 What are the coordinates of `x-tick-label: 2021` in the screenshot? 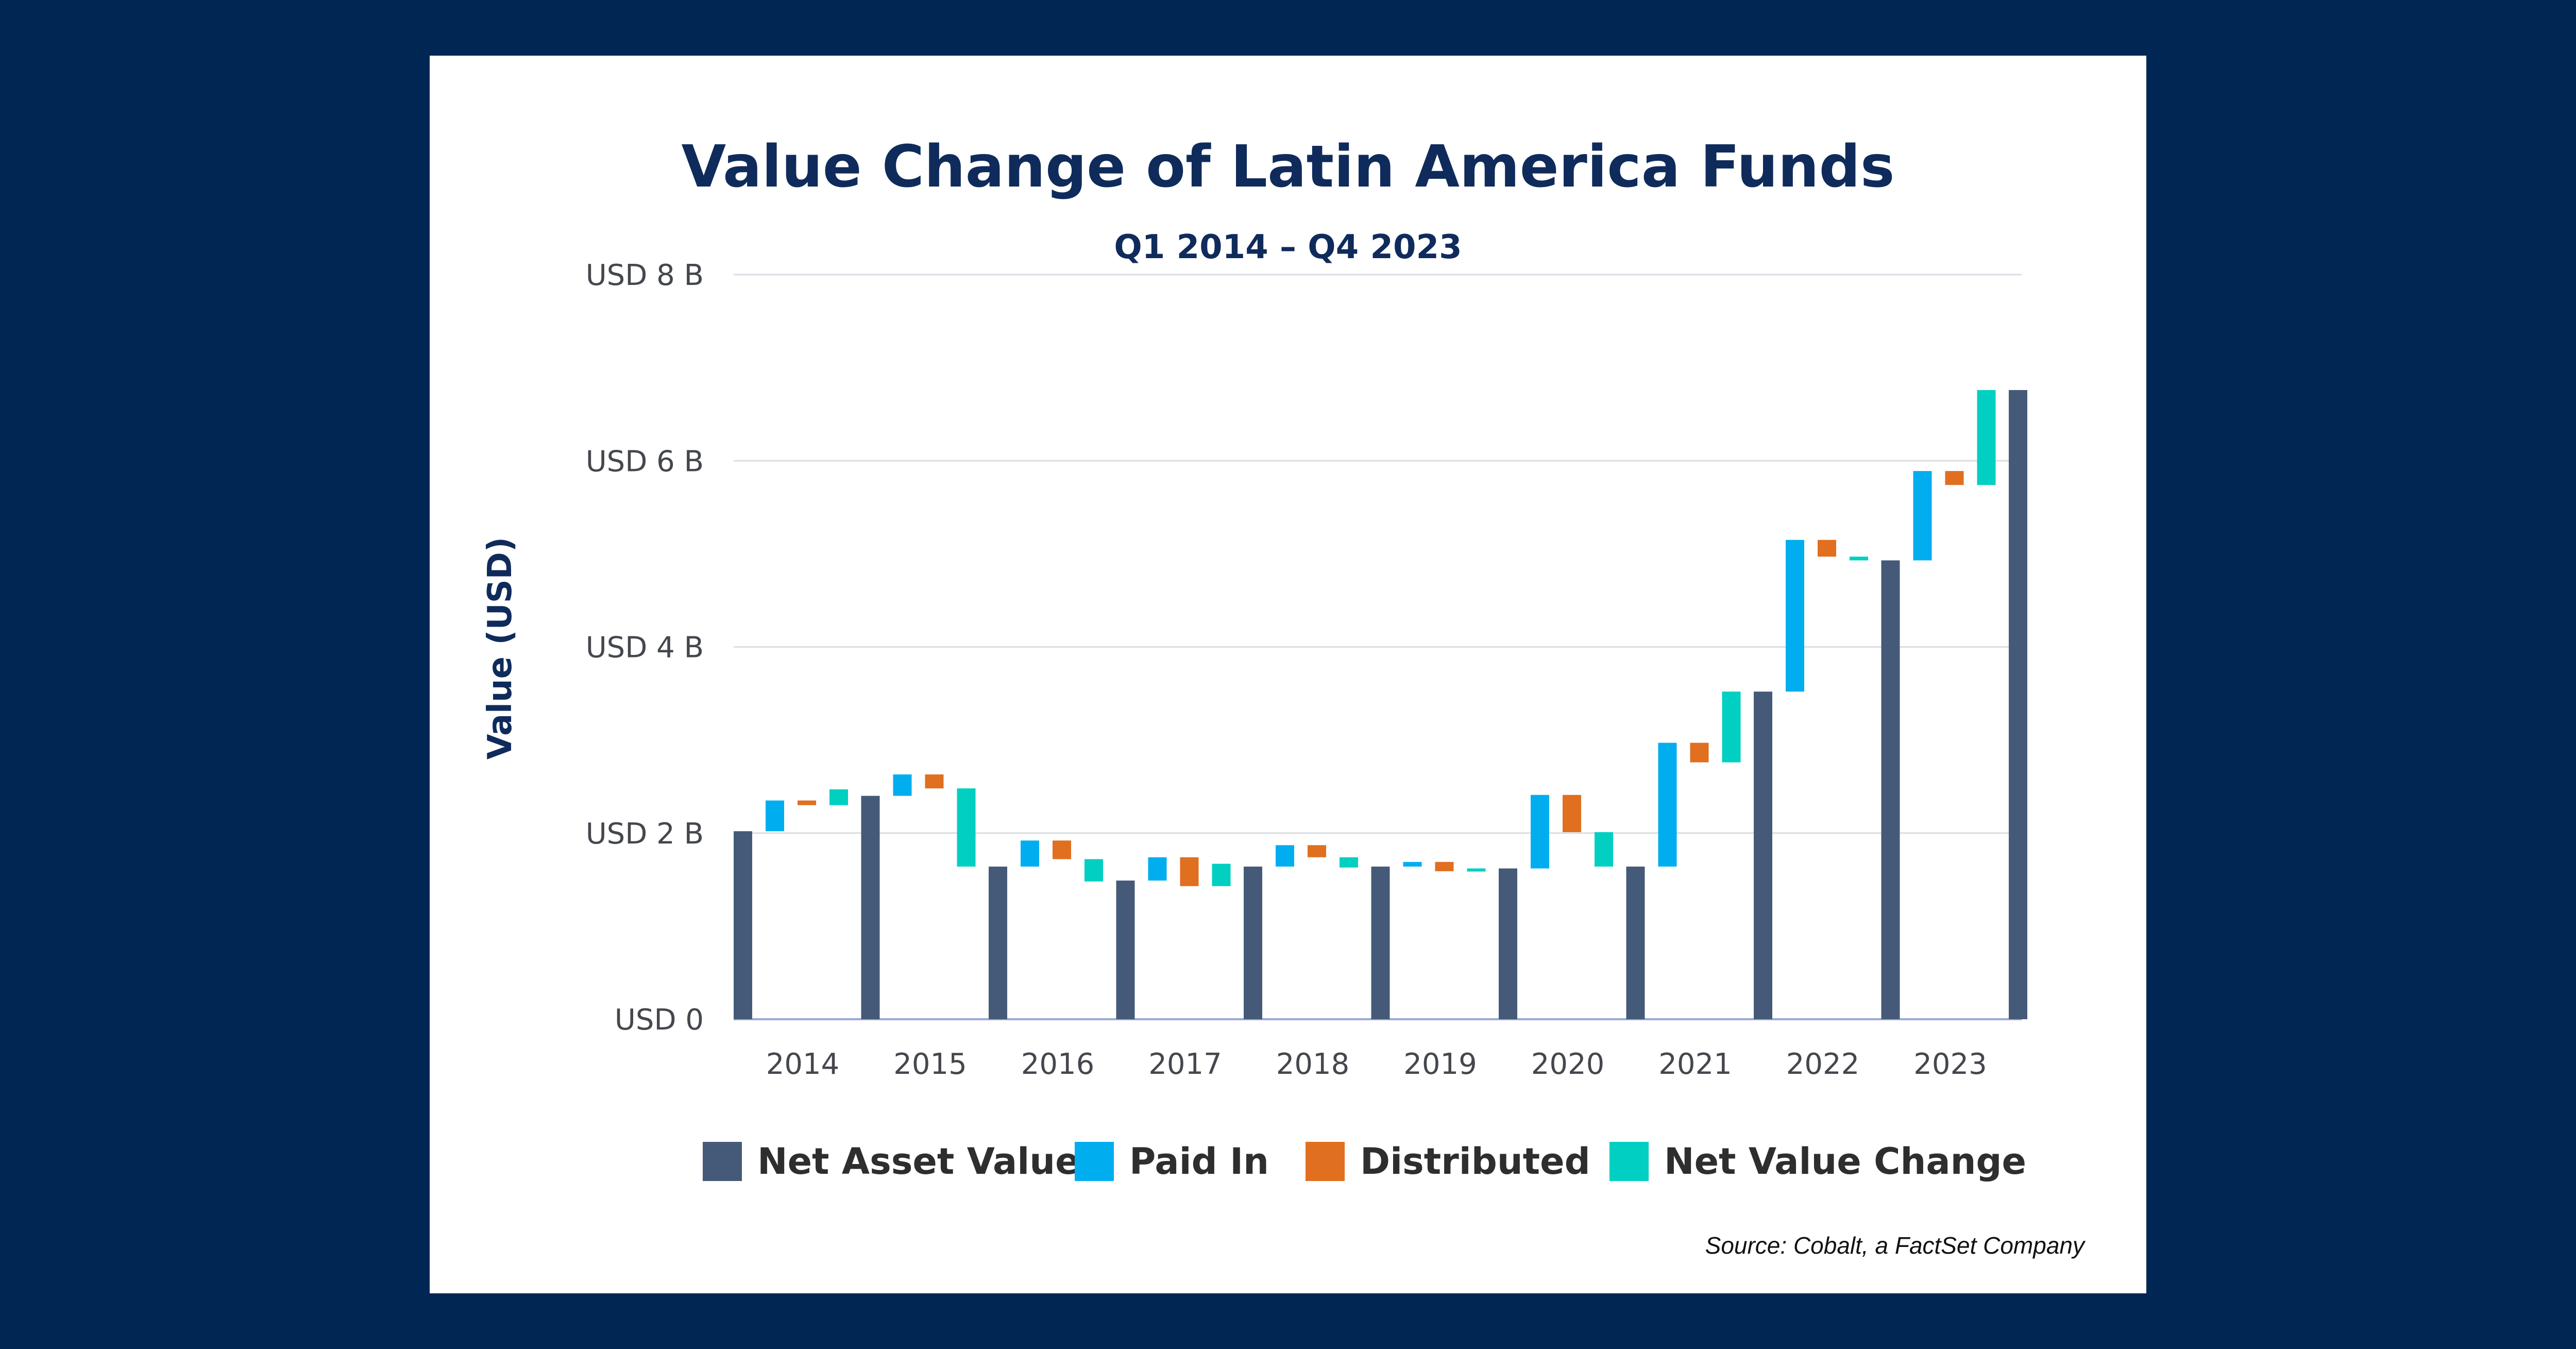 It's located at (1695, 1064).